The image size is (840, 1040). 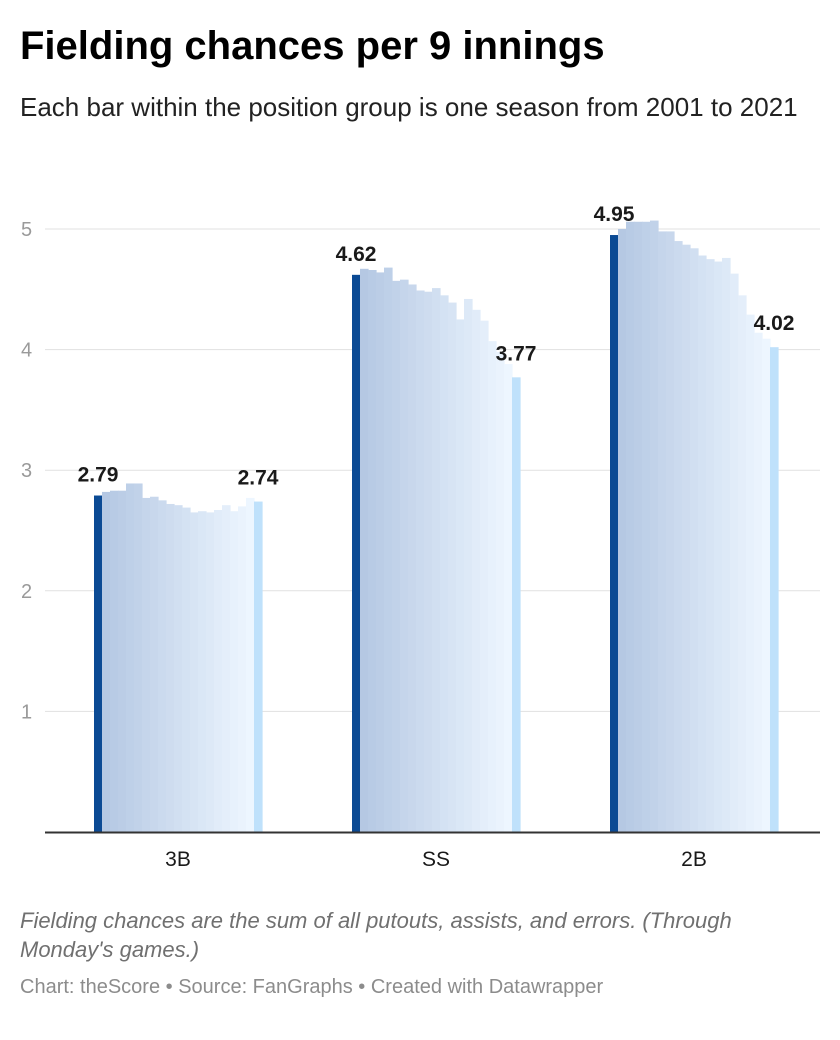 I want to click on bar-3b-2018, so click(x=234, y=671).